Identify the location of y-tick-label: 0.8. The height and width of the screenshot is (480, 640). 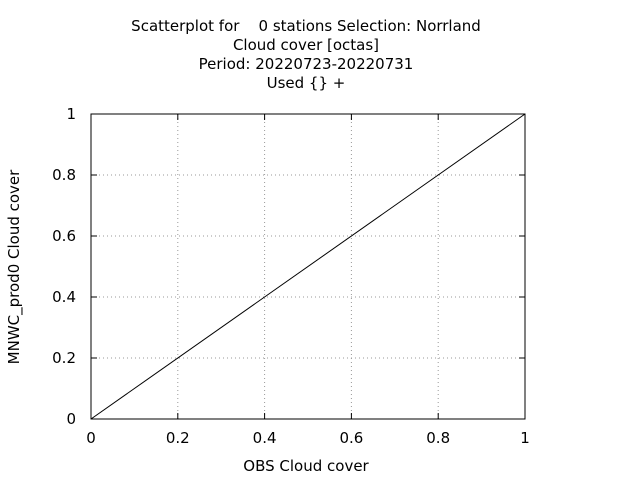
(64, 175).